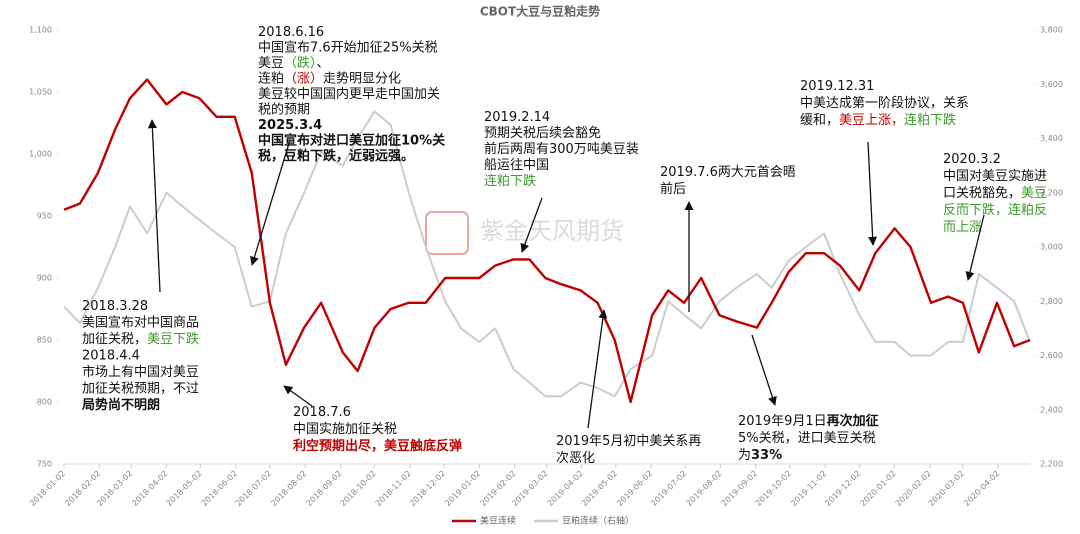  I want to click on annotation-text: 而上涨, so click(962, 227).